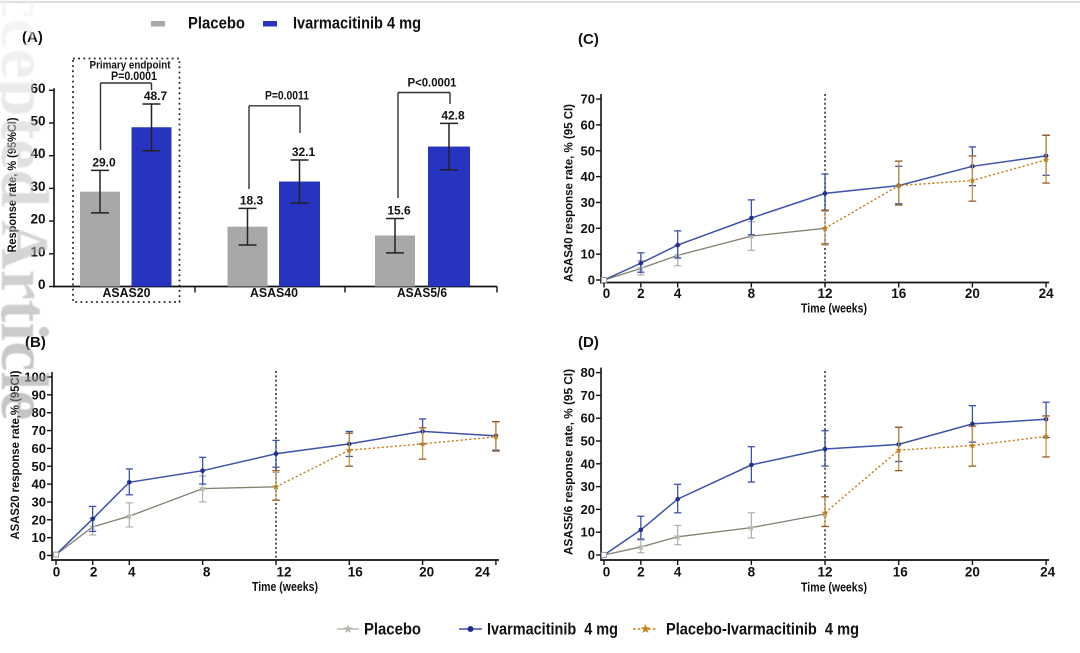  What do you see at coordinates (134, 76) in the screenshot?
I see `svg-text: P=0.0001` at bounding box center [134, 76].